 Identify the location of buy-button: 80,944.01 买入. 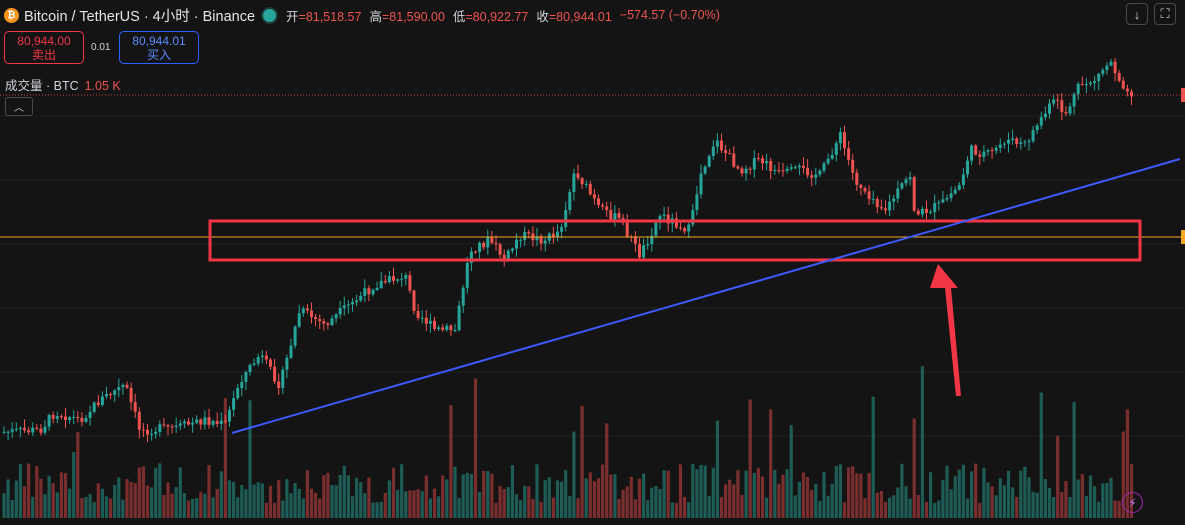
(159, 47).